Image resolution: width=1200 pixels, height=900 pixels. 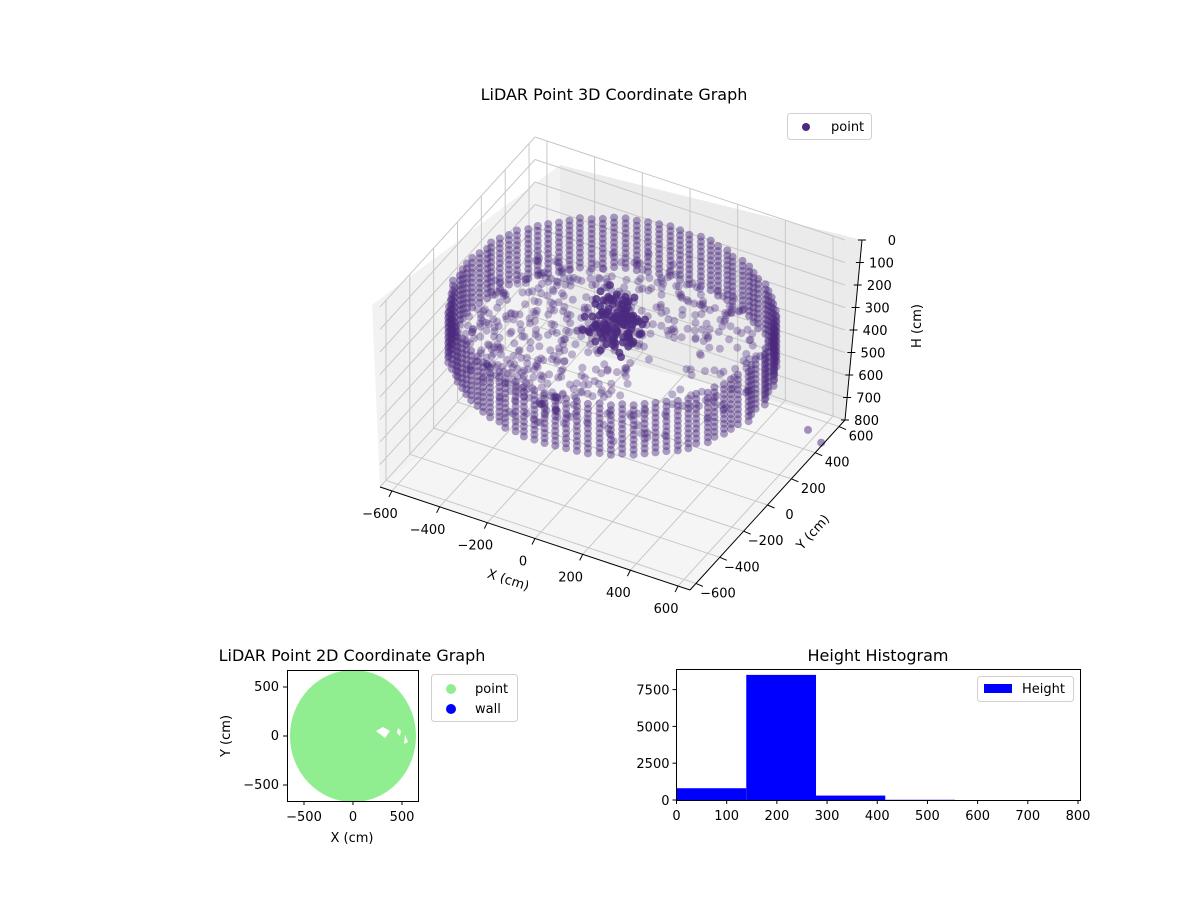 I want to click on x-tick-label: −400, so click(x=428, y=530).